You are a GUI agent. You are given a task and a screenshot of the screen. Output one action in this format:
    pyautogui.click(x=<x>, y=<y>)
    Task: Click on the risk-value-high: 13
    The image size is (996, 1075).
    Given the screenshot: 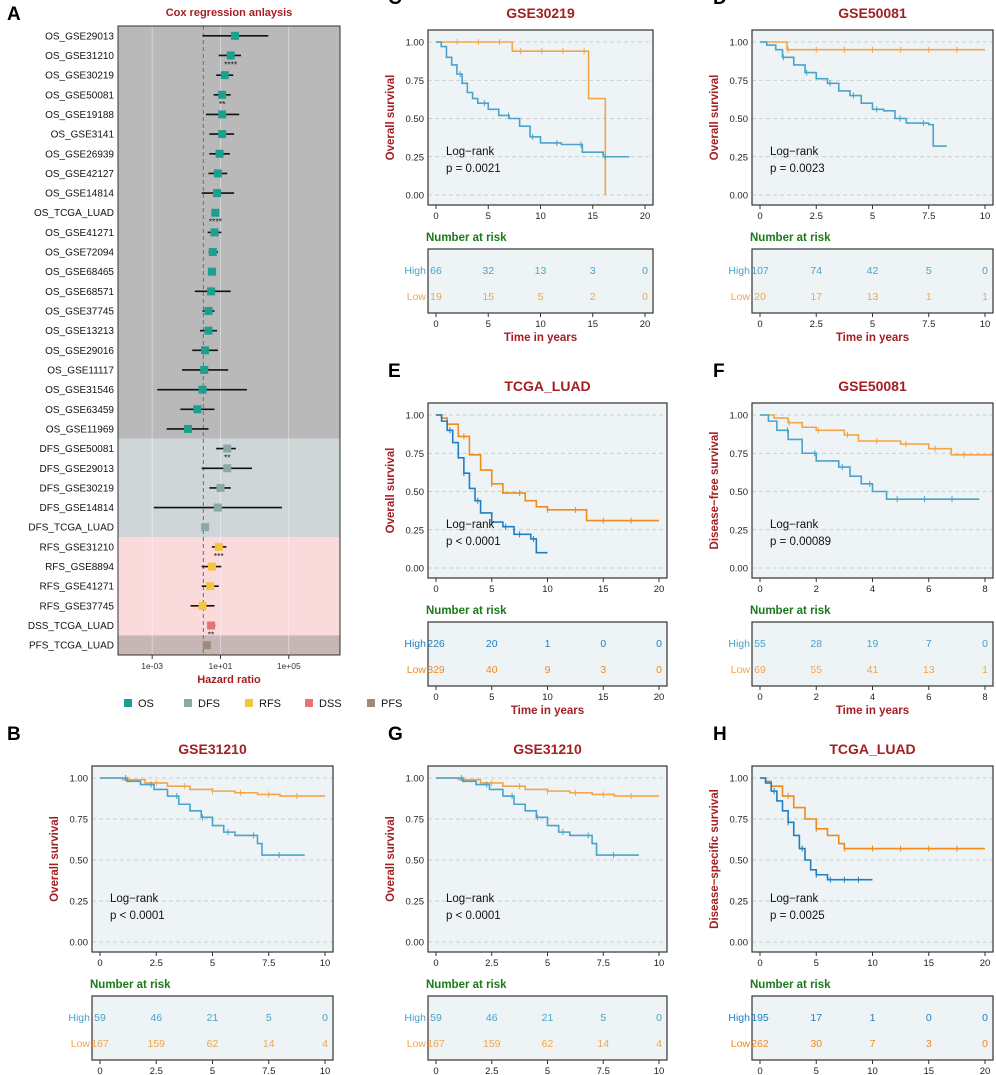 What is the action you would take?
    pyautogui.click(x=541, y=271)
    